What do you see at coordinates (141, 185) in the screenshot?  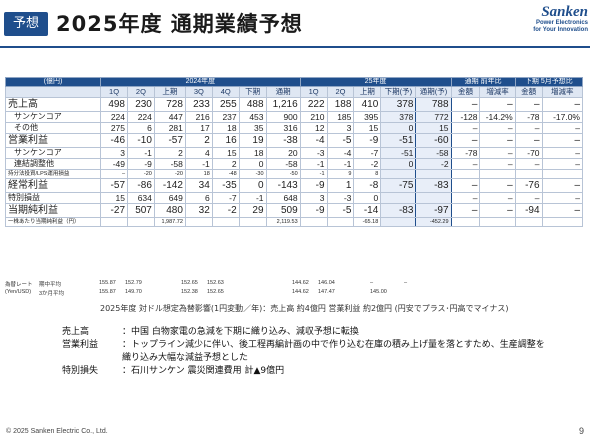 I see `table-cell: -86` at bounding box center [141, 185].